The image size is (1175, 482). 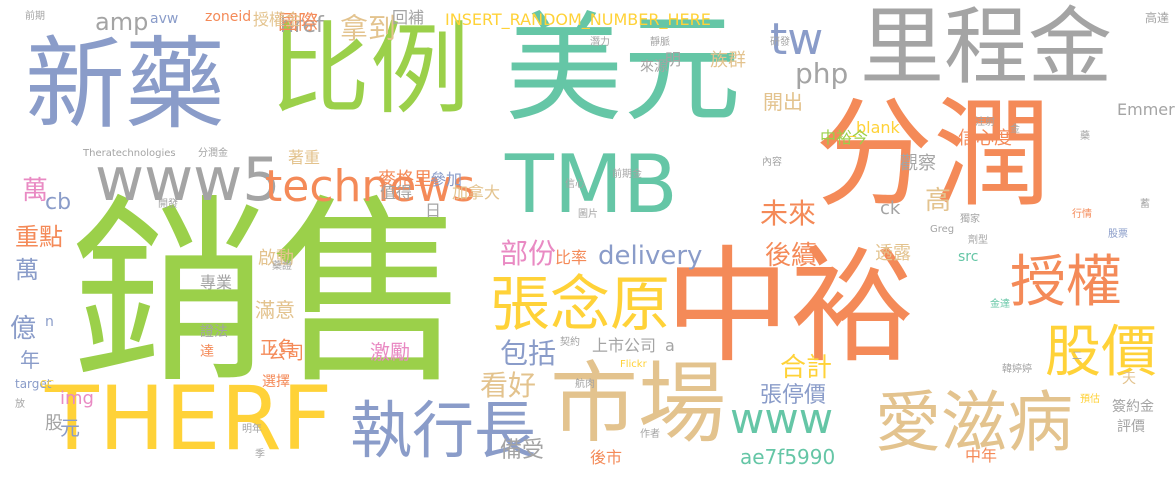 What do you see at coordinates (1101, 352) in the screenshot?
I see `word-gujia: 股價` at bounding box center [1101, 352].